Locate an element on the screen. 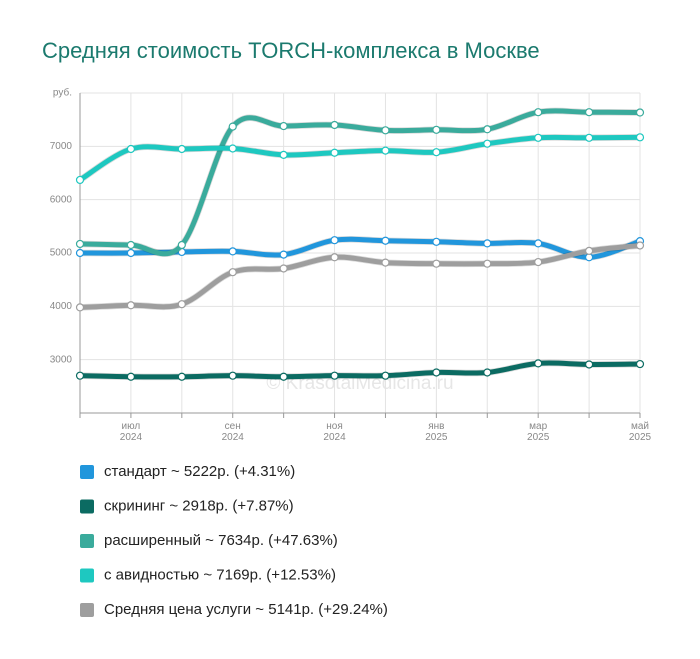 The image size is (700, 659). line-outline is located at coordinates (359, 158).